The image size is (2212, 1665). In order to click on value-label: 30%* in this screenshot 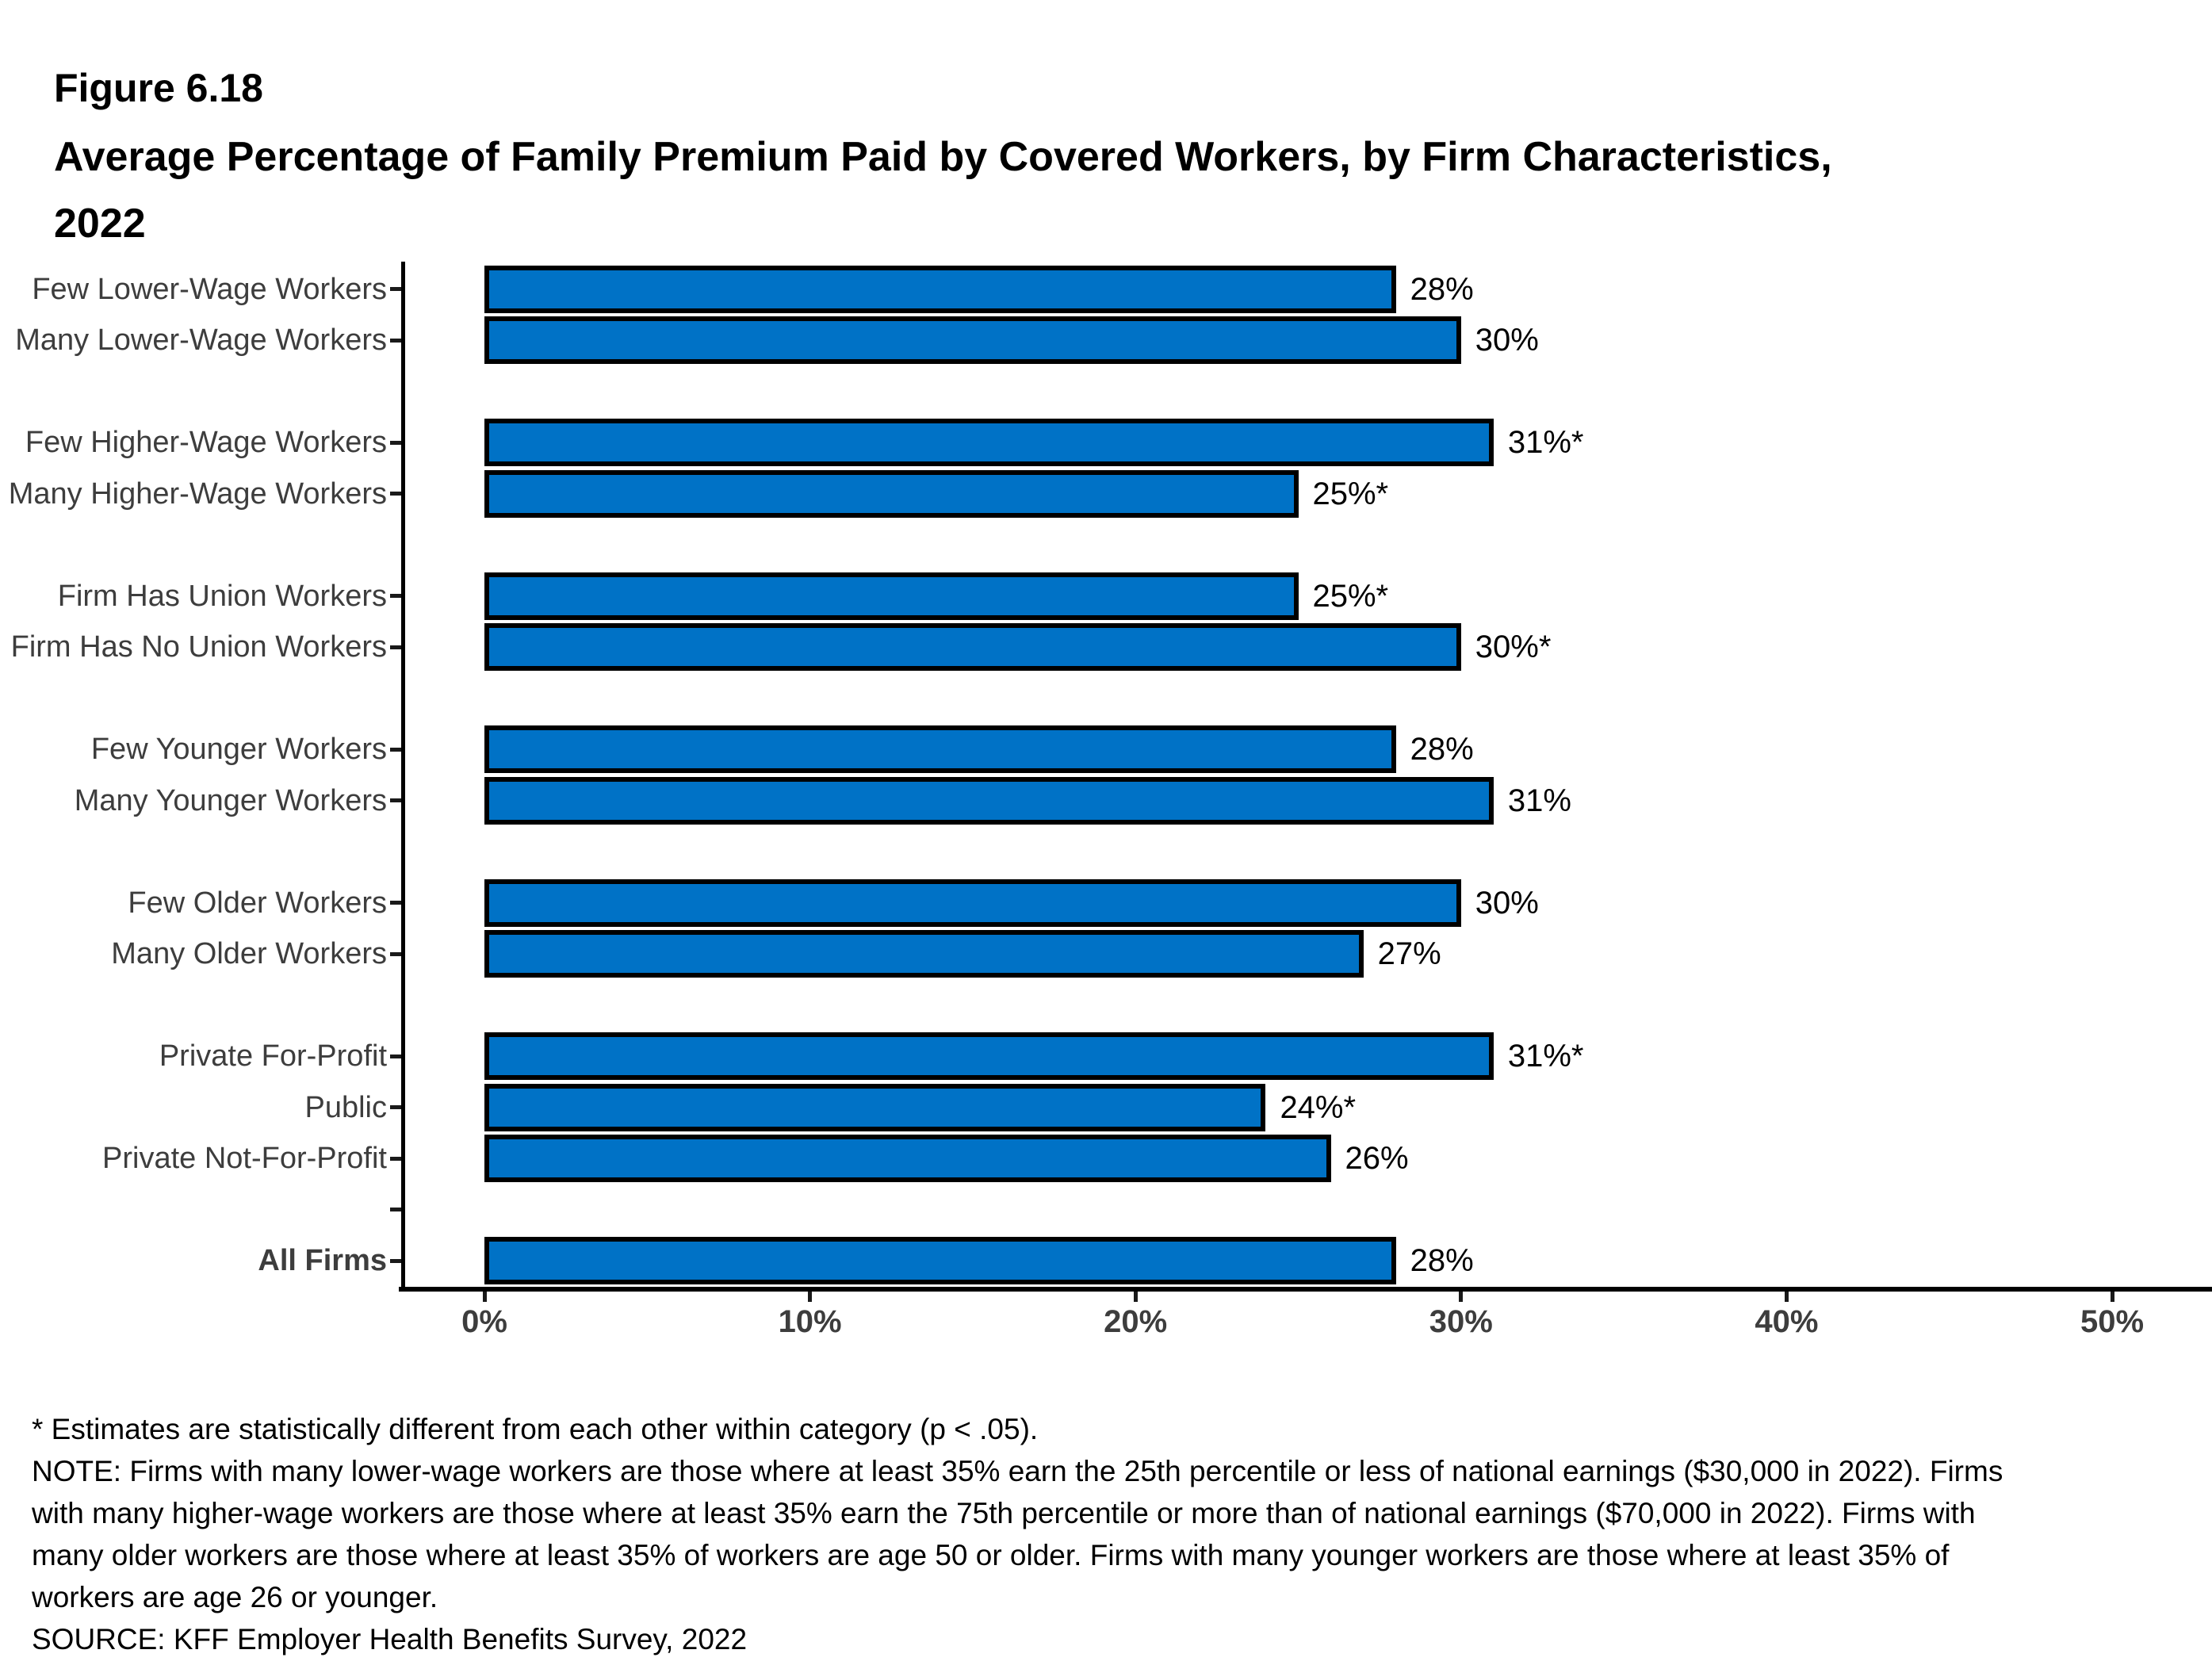, I will do `click(1513, 647)`.